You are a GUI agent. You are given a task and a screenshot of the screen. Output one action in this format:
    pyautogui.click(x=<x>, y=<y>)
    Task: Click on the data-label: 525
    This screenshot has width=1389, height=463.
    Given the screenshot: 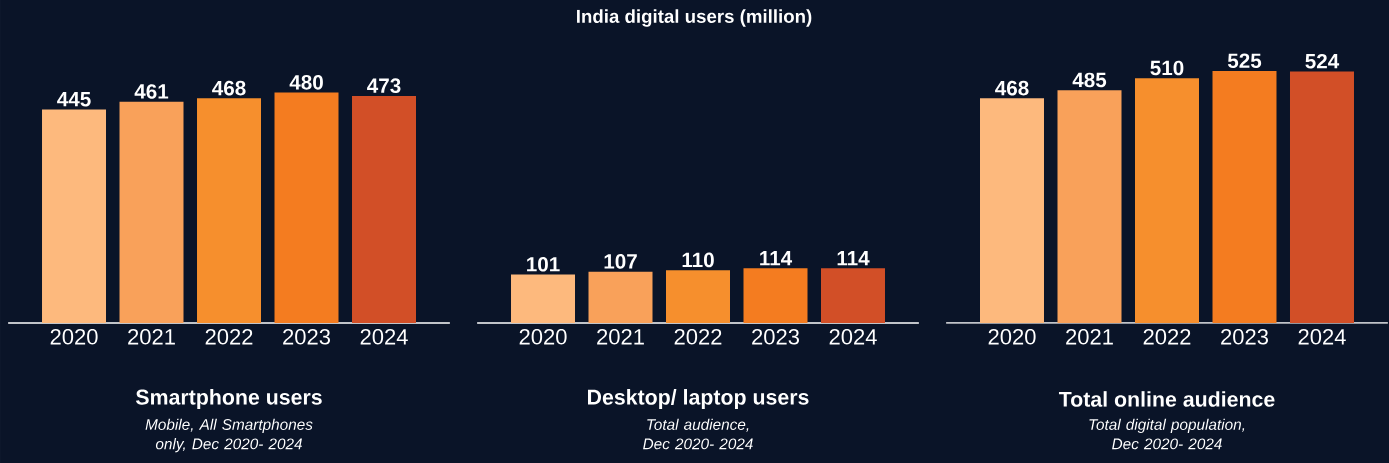 What is the action you would take?
    pyautogui.click(x=1244, y=61)
    